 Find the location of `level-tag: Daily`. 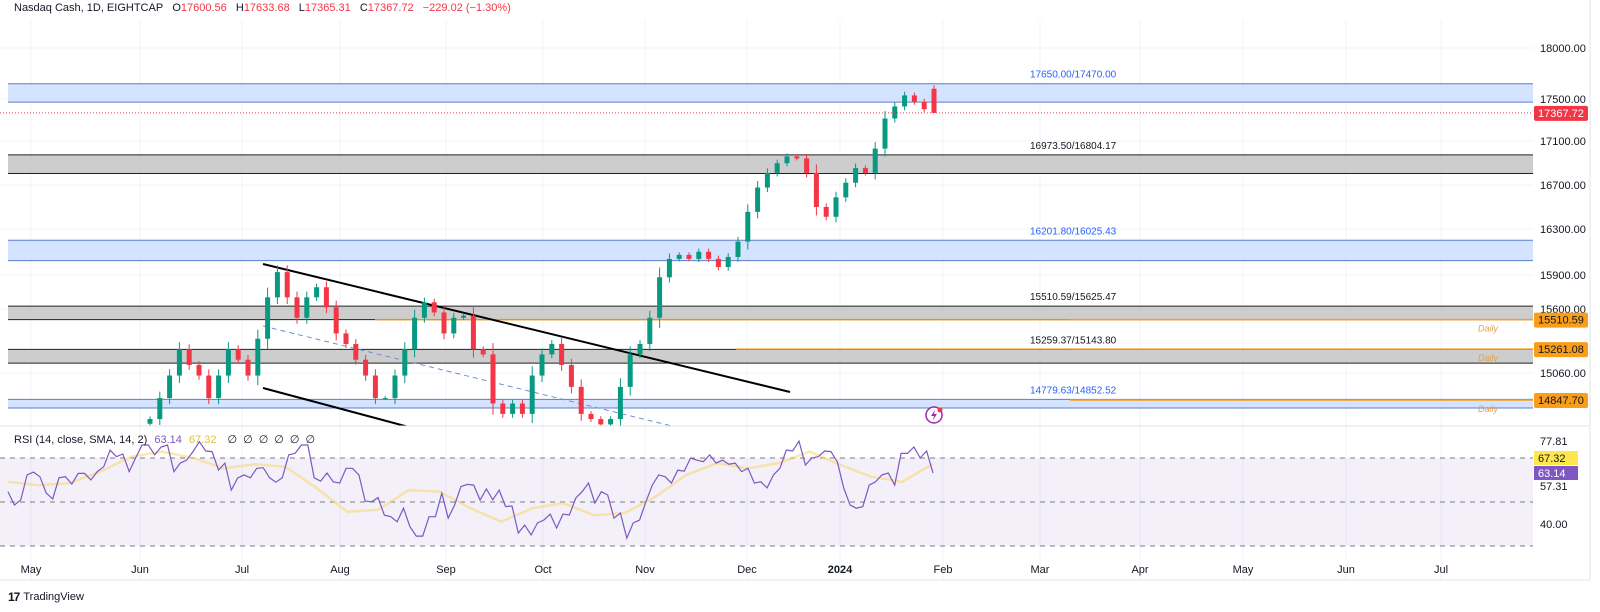

level-tag: Daily is located at coordinates (1488, 358).